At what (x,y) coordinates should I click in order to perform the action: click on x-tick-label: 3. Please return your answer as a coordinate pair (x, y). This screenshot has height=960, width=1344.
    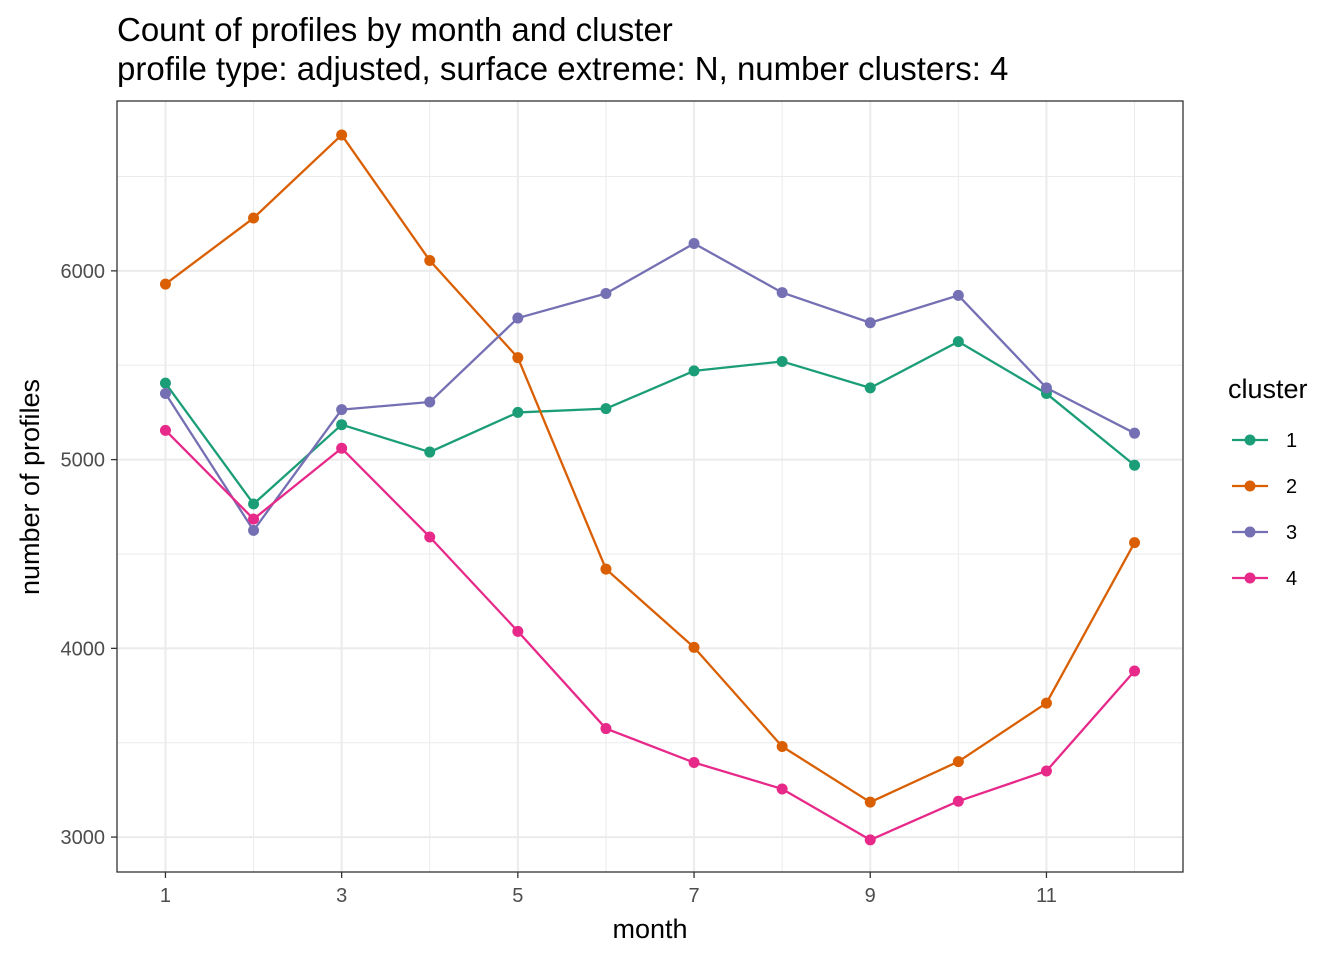
    Looking at the image, I should click on (341, 896).